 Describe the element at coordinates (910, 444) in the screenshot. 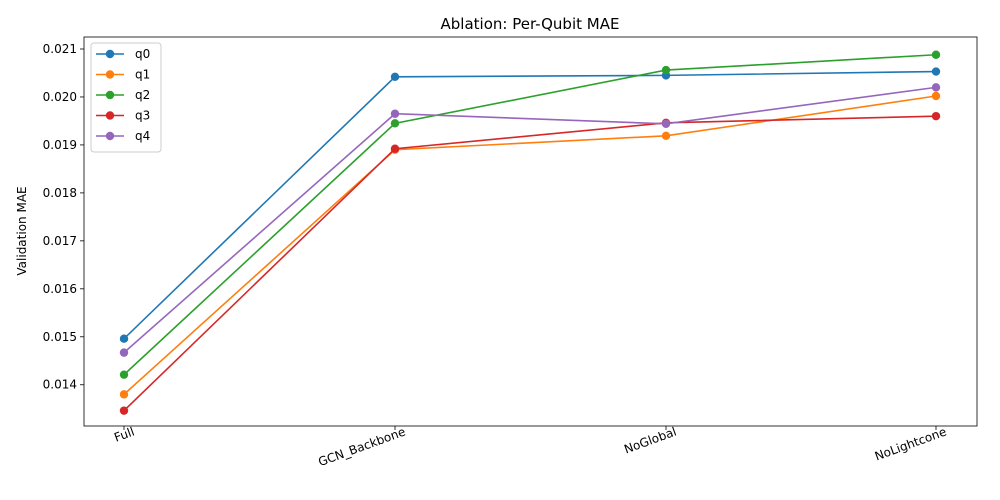

I see `x-tick-label: NoLightcone` at that location.